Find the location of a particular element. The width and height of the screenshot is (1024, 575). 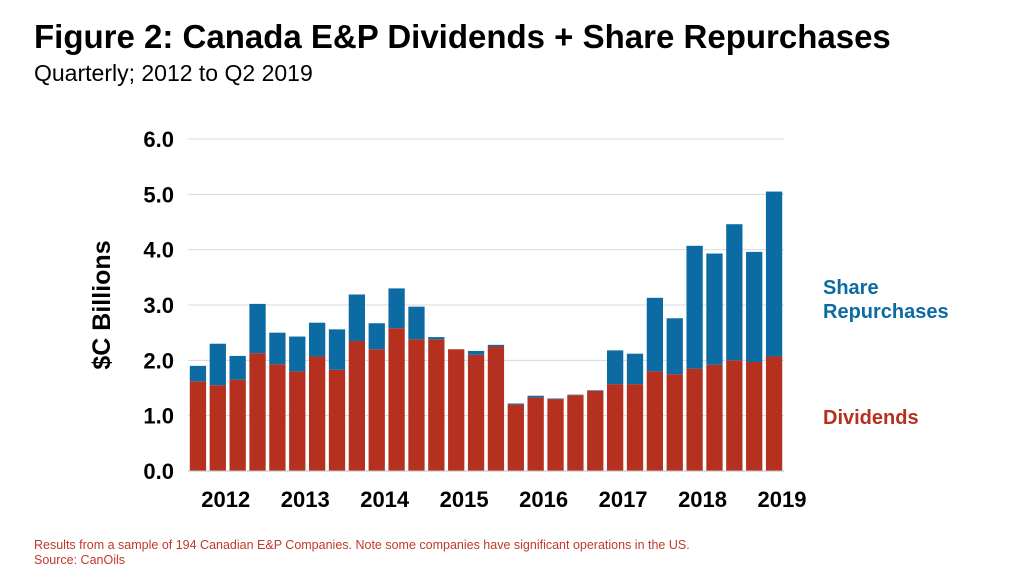

legend-label-share-repurchases: Share Repurchases is located at coordinates (886, 300).